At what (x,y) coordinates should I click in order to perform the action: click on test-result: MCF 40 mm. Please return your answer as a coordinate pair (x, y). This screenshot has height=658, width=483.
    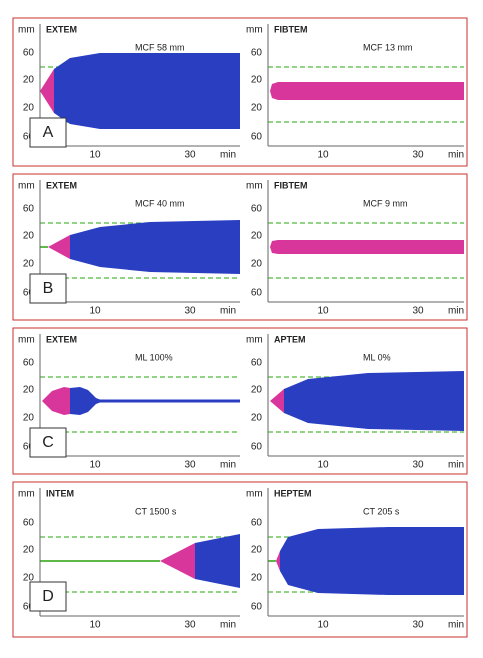
    Looking at the image, I should click on (160, 203).